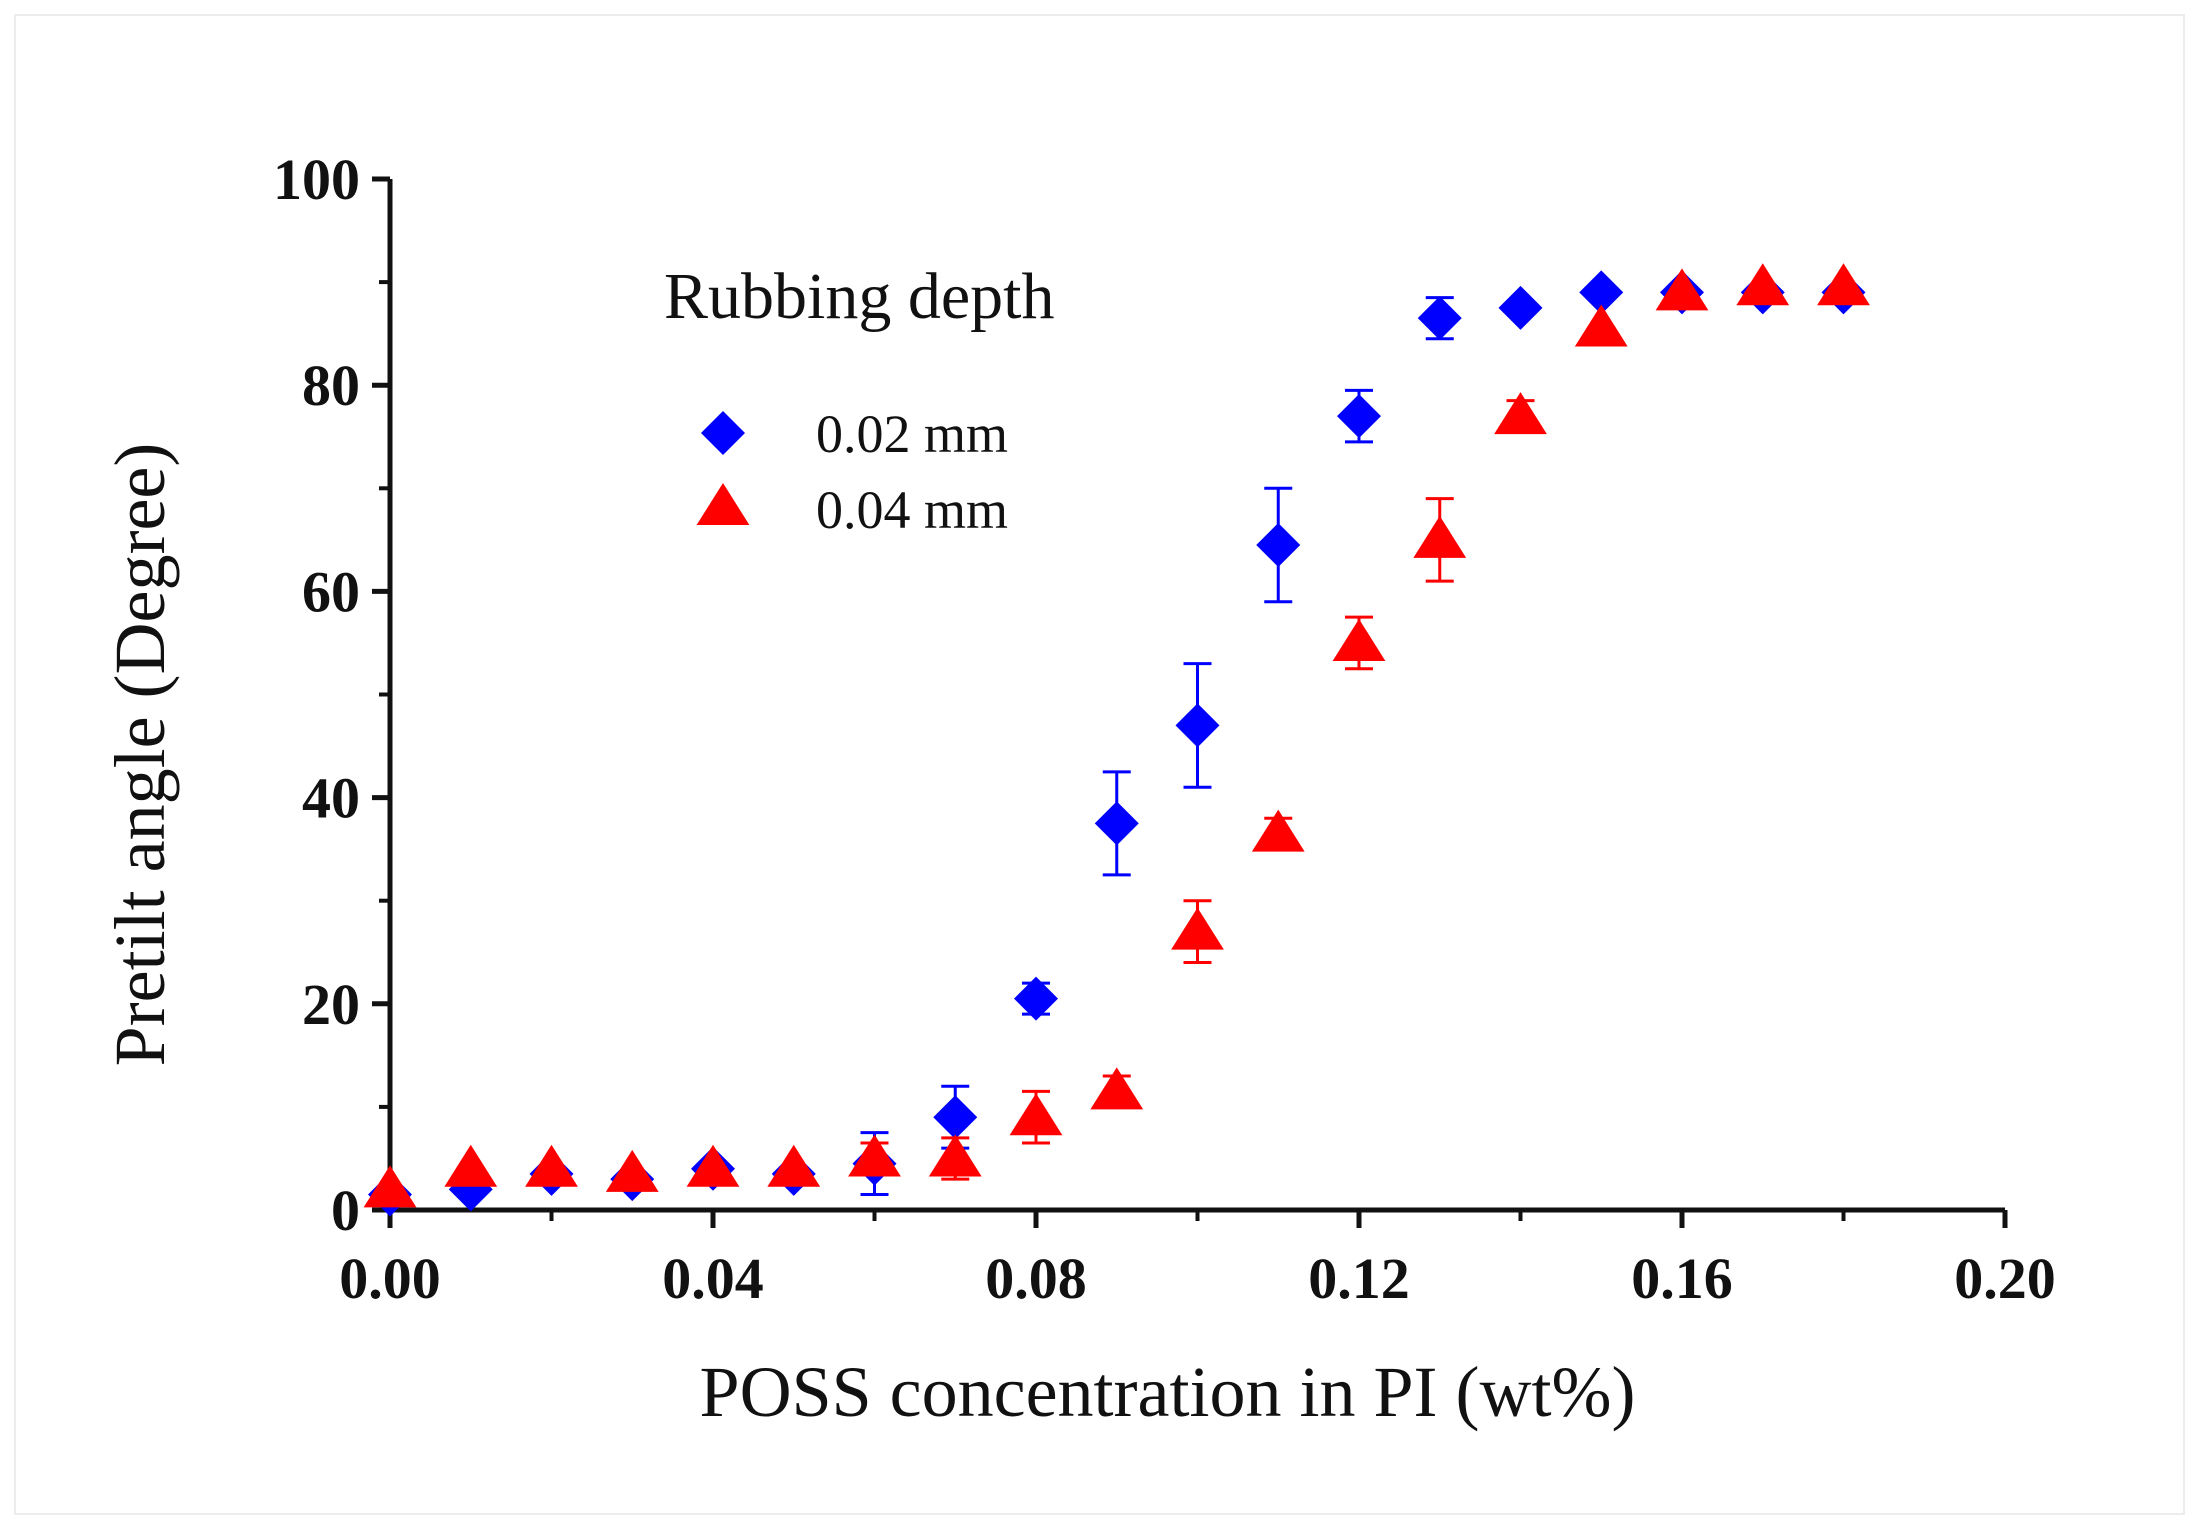 Image resolution: width=2203 pixels, height=1527 pixels. I want to click on x-tick-label: 0.00, so click(390, 1278).